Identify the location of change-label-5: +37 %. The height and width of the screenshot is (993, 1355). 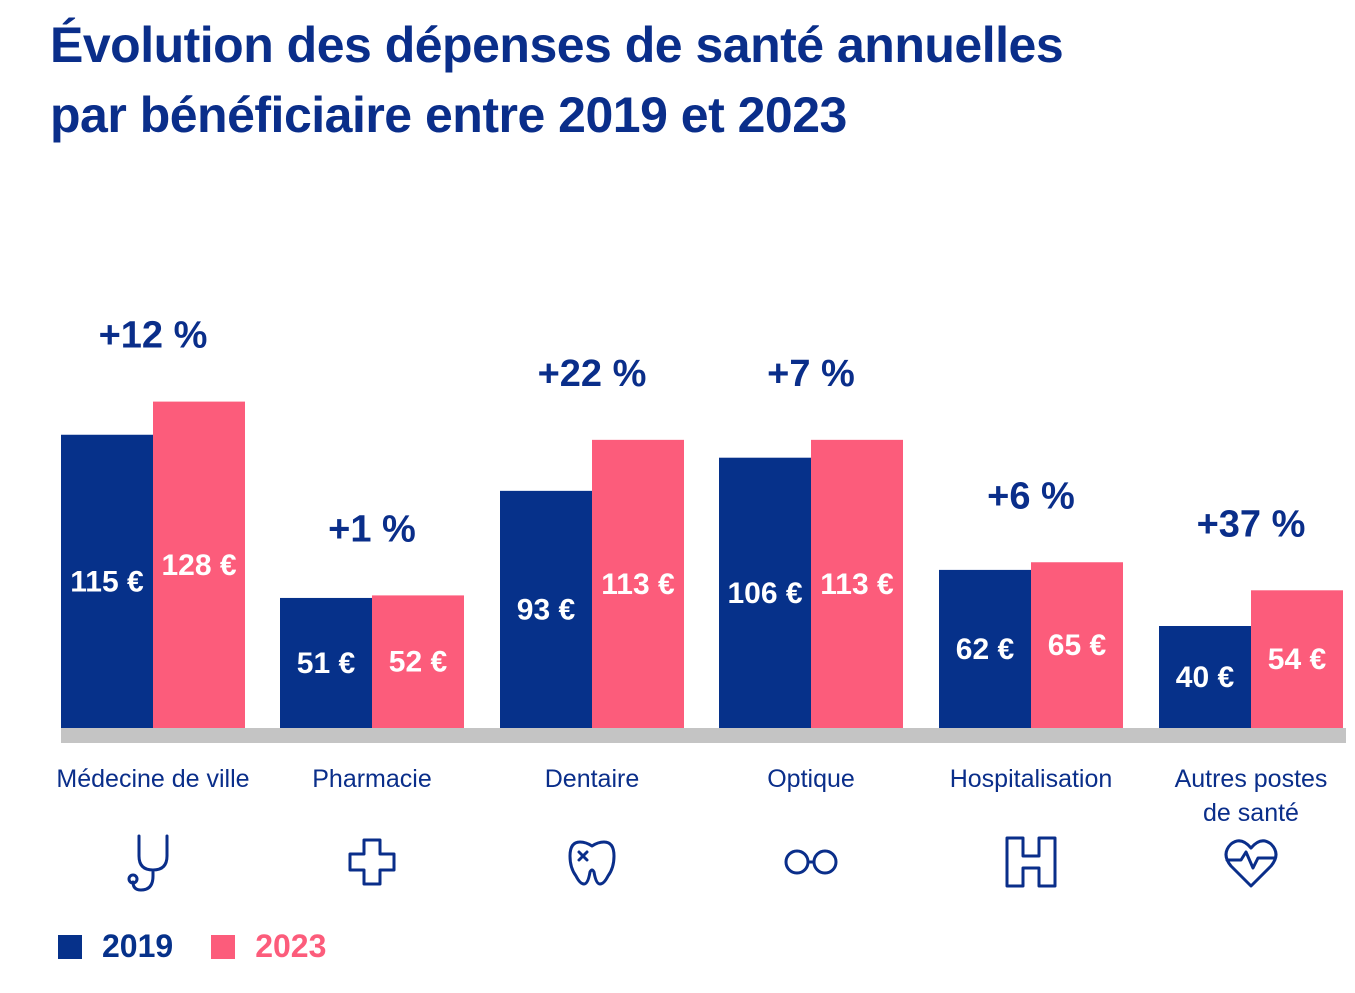
(1251, 524).